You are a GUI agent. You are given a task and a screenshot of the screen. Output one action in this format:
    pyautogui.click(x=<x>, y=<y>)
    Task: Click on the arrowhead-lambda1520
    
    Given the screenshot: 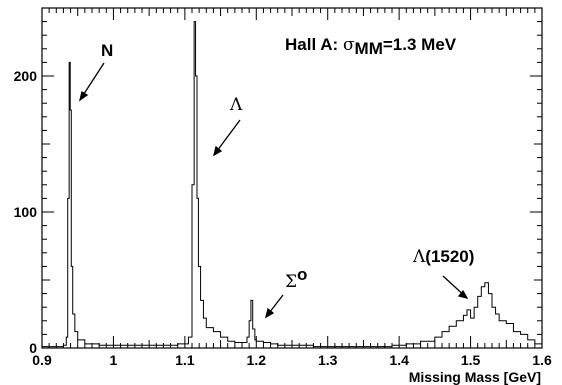 What is the action you would take?
    pyautogui.click(x=463, y=294)
    